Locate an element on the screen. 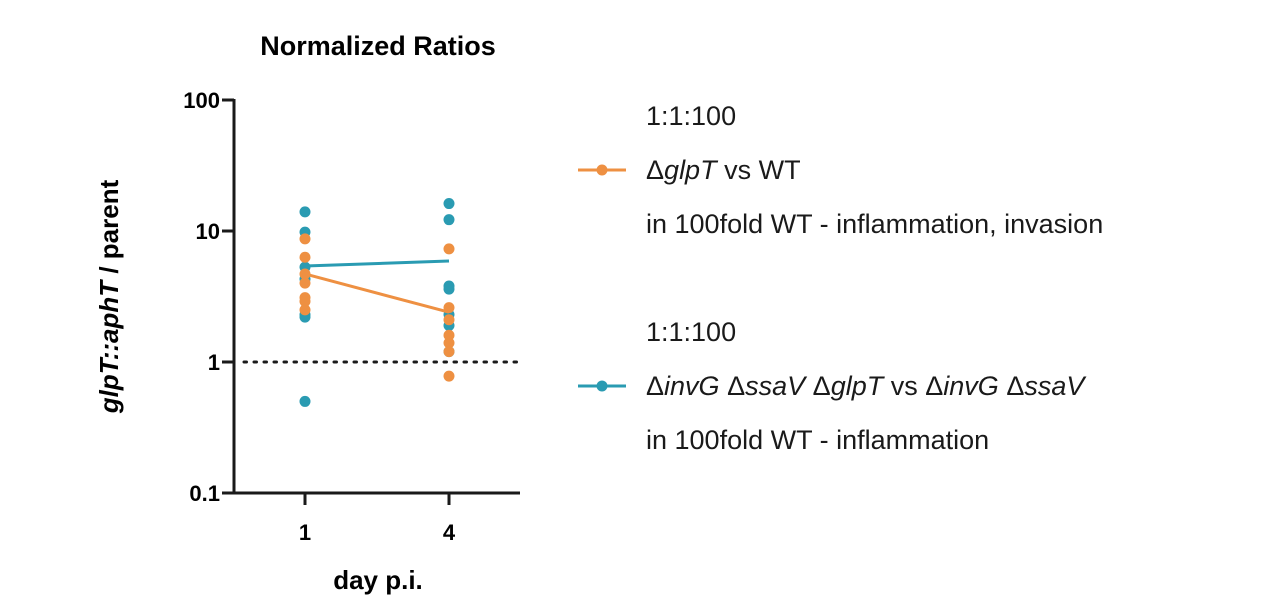 The height and width of the screenshot is (597, 1280). y-axis-label: glpT::aphT / parent is located at coordinates (109, 296).